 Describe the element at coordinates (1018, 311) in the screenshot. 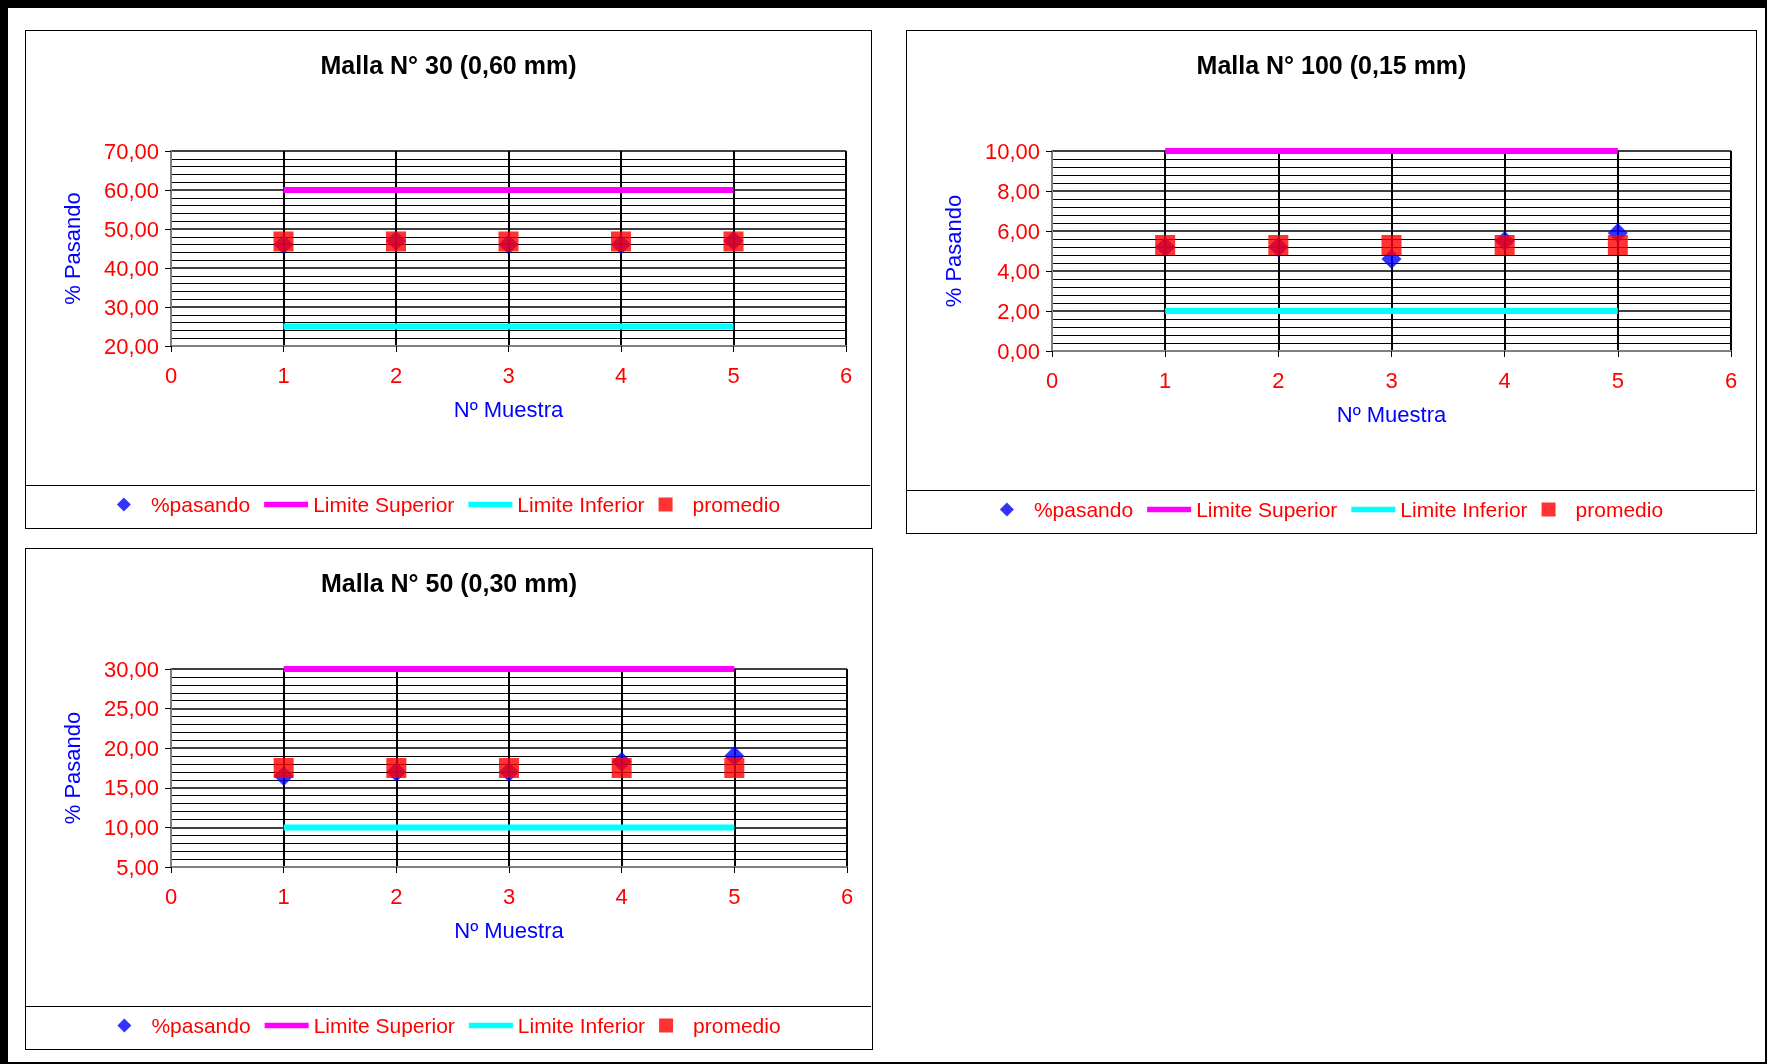

I see `y-tick-label: 2,00` at that location.